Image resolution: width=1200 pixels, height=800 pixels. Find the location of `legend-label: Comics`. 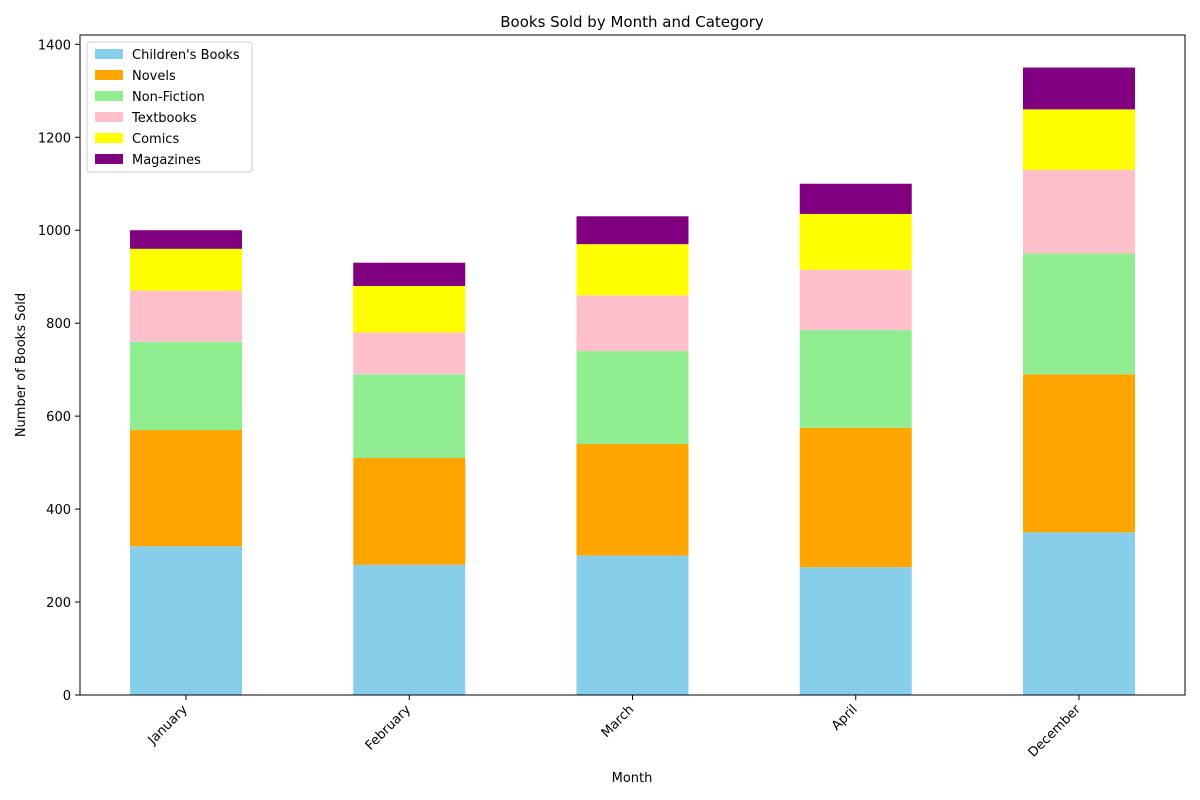

legend-label: Comics is located at coordinates (155, 139).